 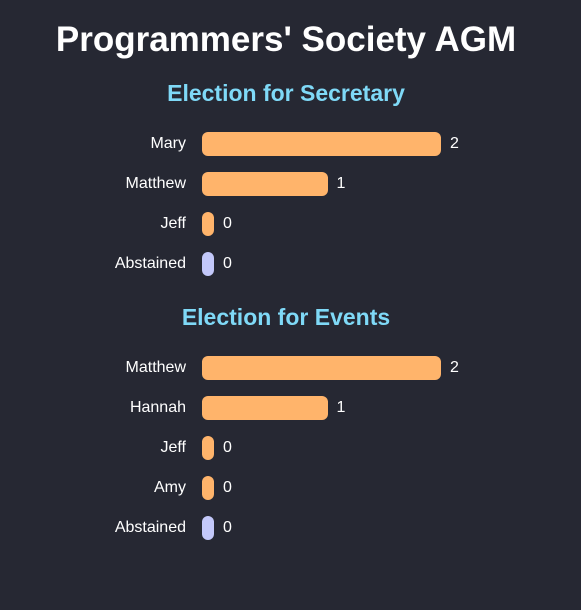 I want to click on result-row: Matthew 1, so click(x=286, y=184).